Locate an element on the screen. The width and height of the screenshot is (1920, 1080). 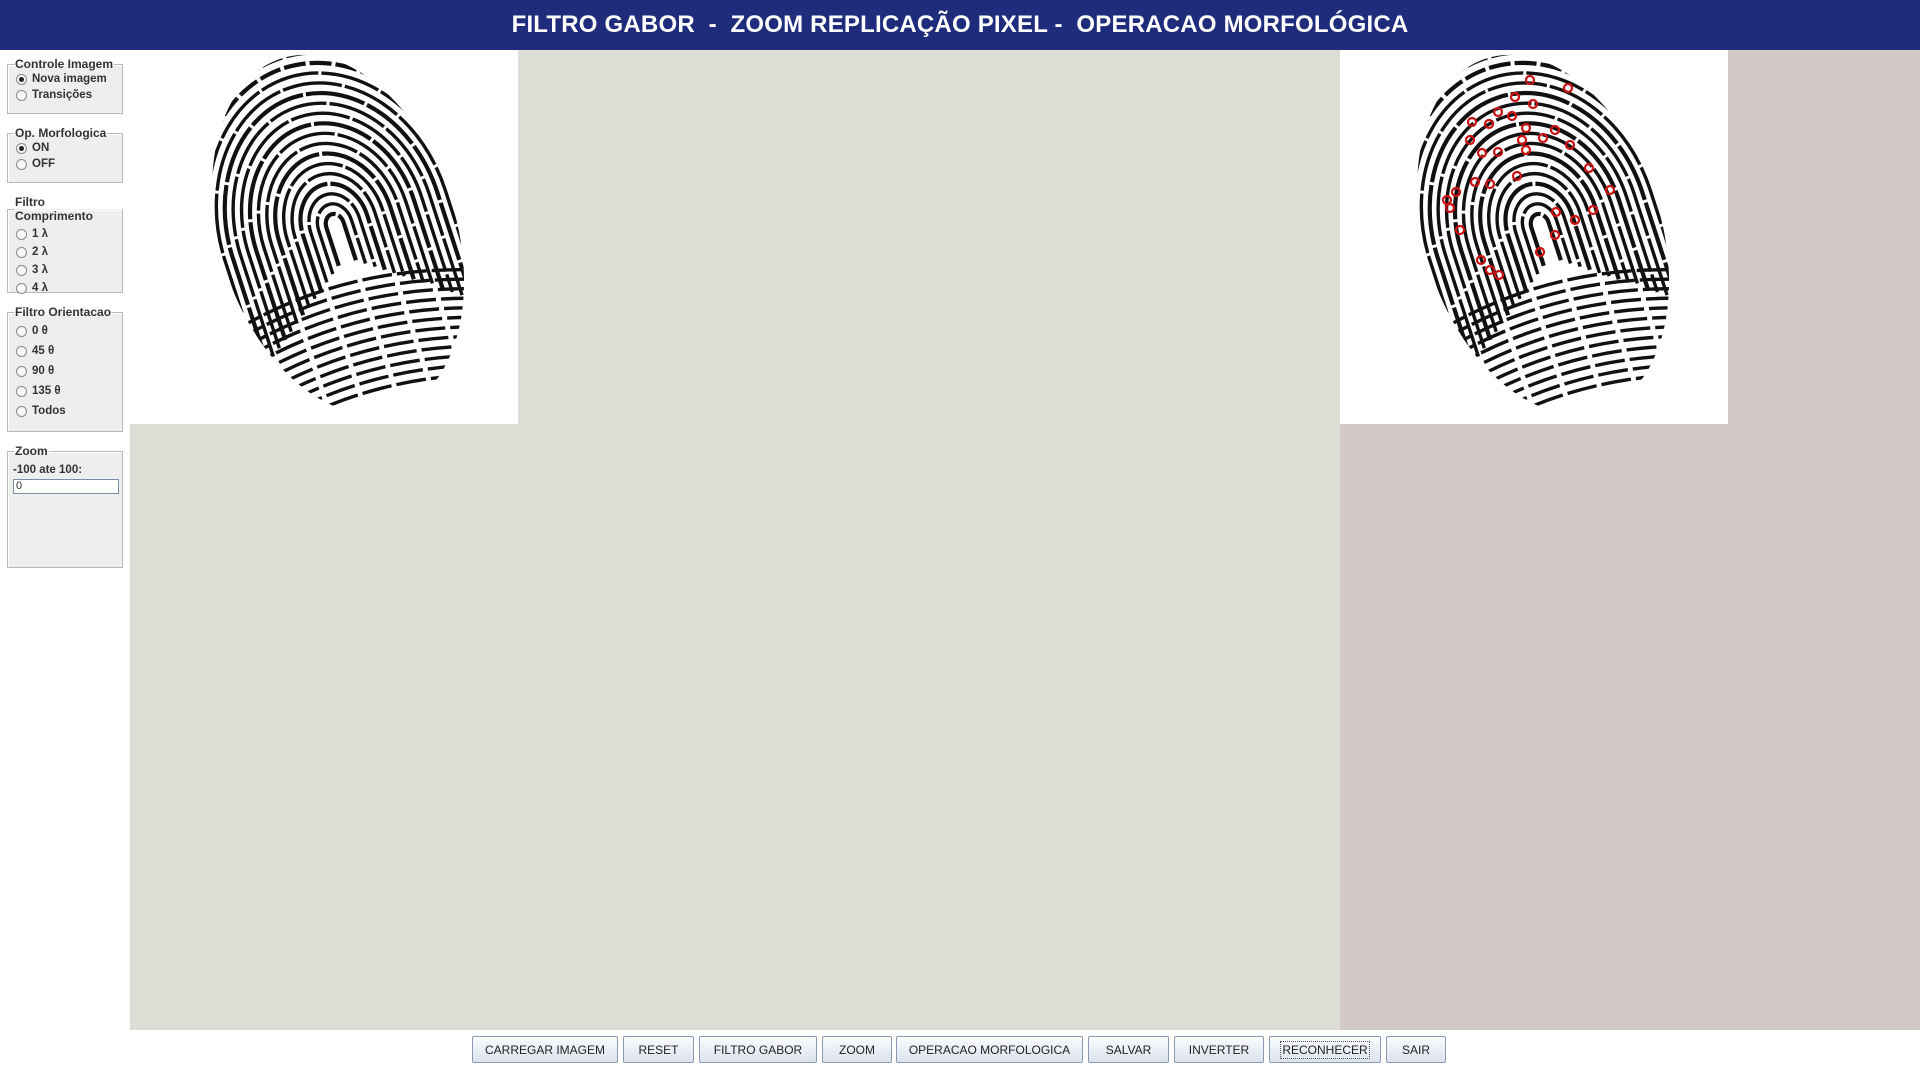
processed-image-canvas is located at coordinates (1534, 237).